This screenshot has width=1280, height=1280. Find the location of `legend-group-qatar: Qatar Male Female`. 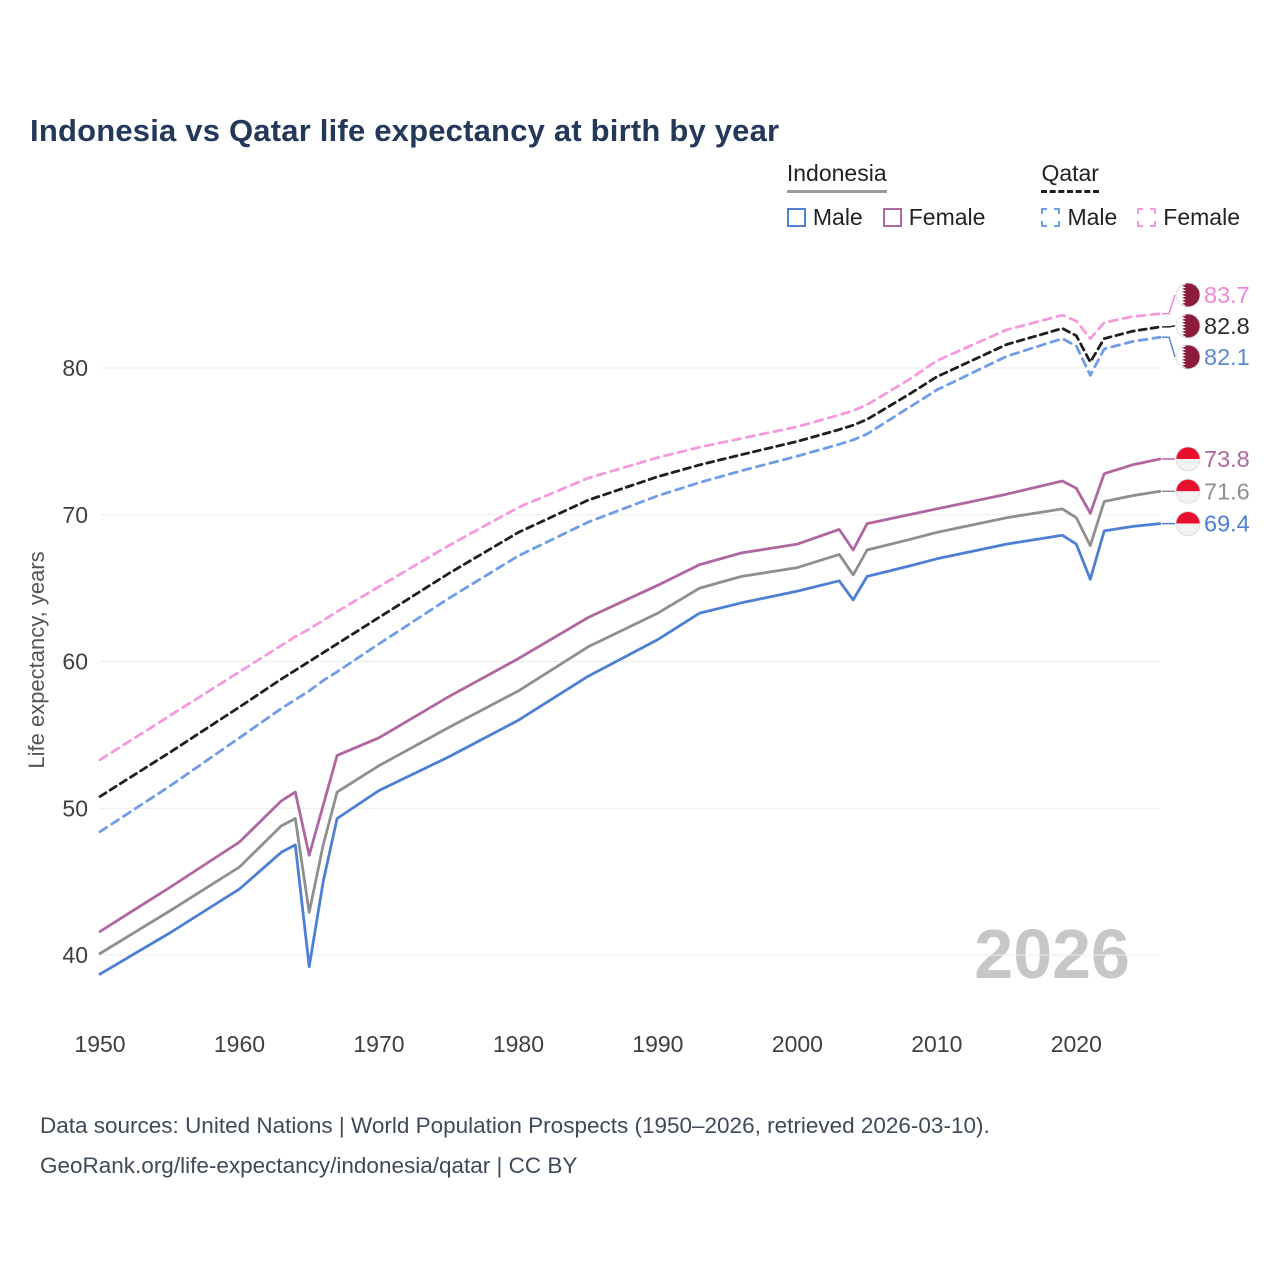

legend-group-qatar: Qatar Male Female is located at coordinates (1140, 195).